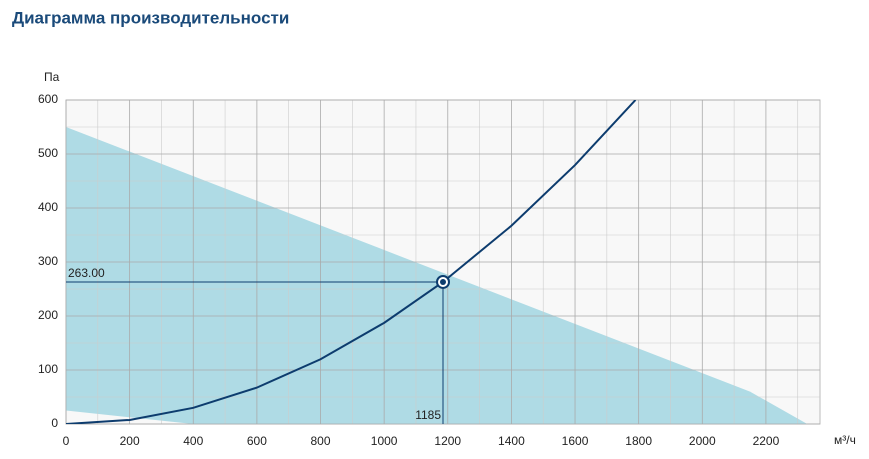 This screenshot has width=869, height=459. What do you see at coordinates (511, 441) in the screenshot?
I see `x-tick-label: 1400` at bounding box center [511, 441].